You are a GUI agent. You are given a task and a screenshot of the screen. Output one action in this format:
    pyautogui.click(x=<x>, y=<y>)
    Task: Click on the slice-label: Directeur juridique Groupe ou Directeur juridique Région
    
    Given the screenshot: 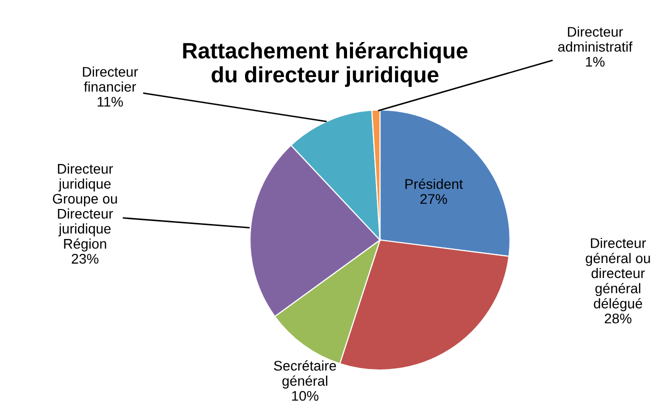 What is the action you would take?
    pyautogui.click(x=84, y=208)
    